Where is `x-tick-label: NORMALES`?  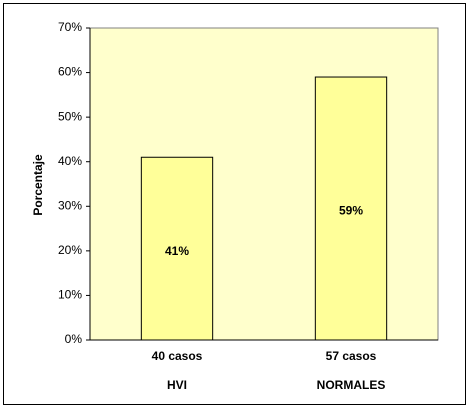
x-tick-label: NORMALES is located at coordinates (351, 385).